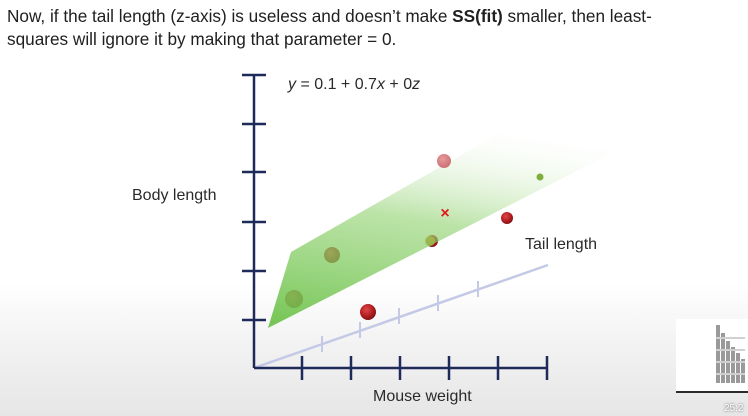 Image resolution: width=748 pixels, height=416 pixels. I want to click on equation-part1: = 0.1 + 0.7, so click(336, 84).